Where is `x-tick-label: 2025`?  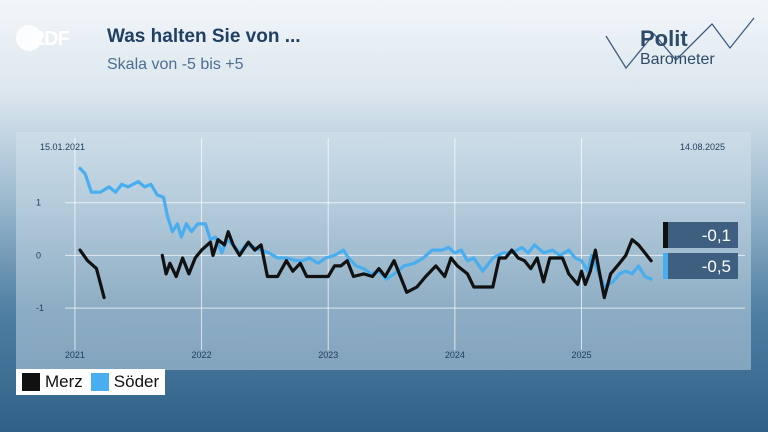
x-tick-label: 2025 is located at coordinates (581, 355).